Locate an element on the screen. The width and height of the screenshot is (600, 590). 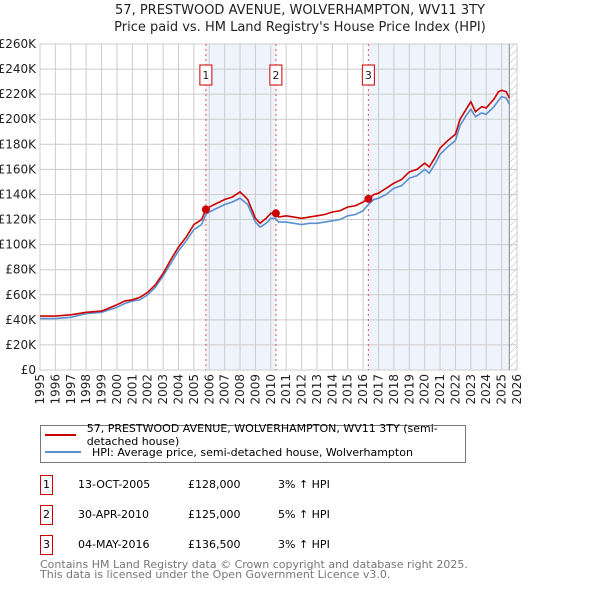
sale-marker-badge: 2 is located at coordinates (46, 515).